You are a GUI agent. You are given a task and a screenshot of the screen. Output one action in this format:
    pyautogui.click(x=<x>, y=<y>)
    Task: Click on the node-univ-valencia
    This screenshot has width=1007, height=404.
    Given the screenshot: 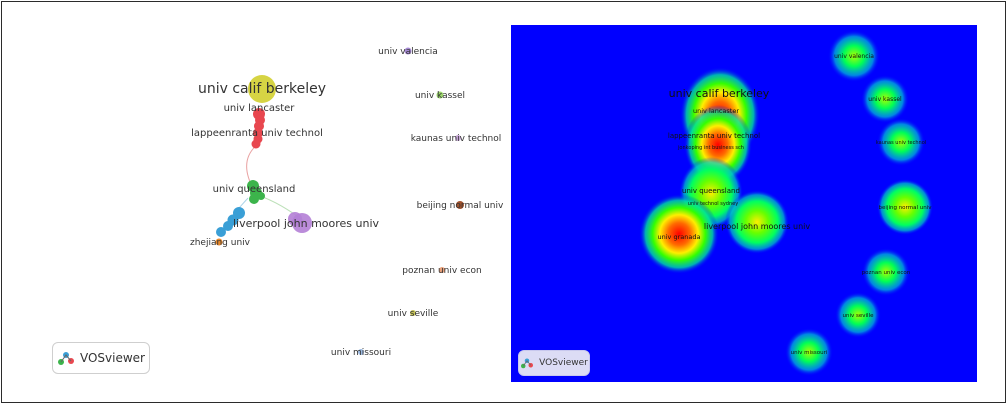 What is the action you would take?
    pyautogui.click(x=408, y=51)
    